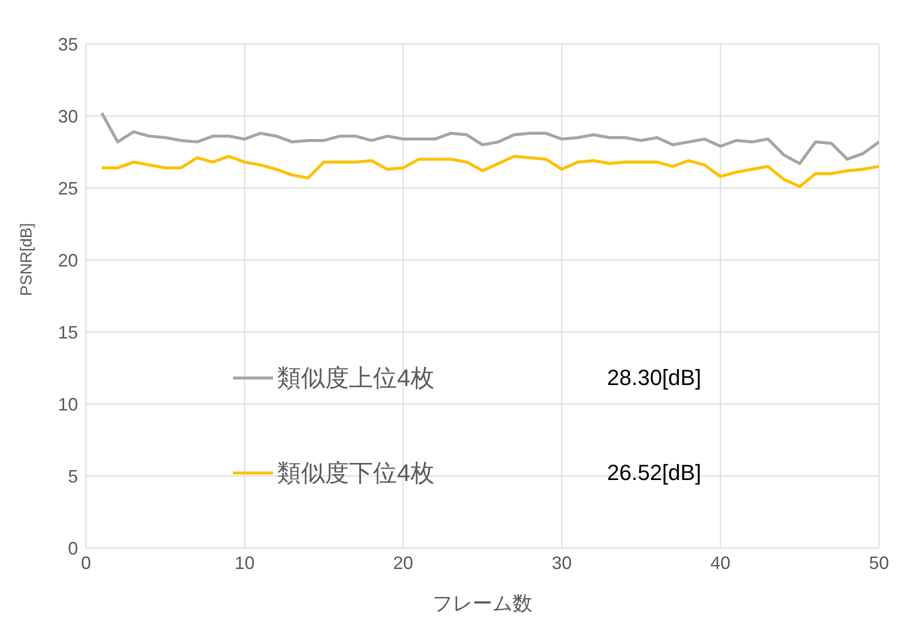 Image resolution: width=903 pixels, height=632 pixels. What do you see at coordinates (68, 188) in the screenshot?
I see `y-tick-label: 25` at bounding box center [68, 188].